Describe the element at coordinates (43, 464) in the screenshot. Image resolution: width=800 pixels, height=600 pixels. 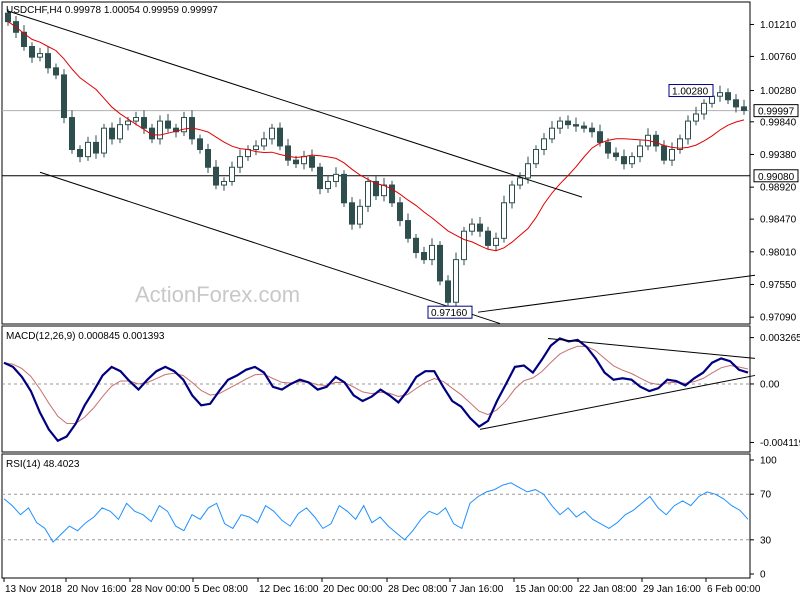
I see `rsi-title: RSI(14) 48.4023` at that location.